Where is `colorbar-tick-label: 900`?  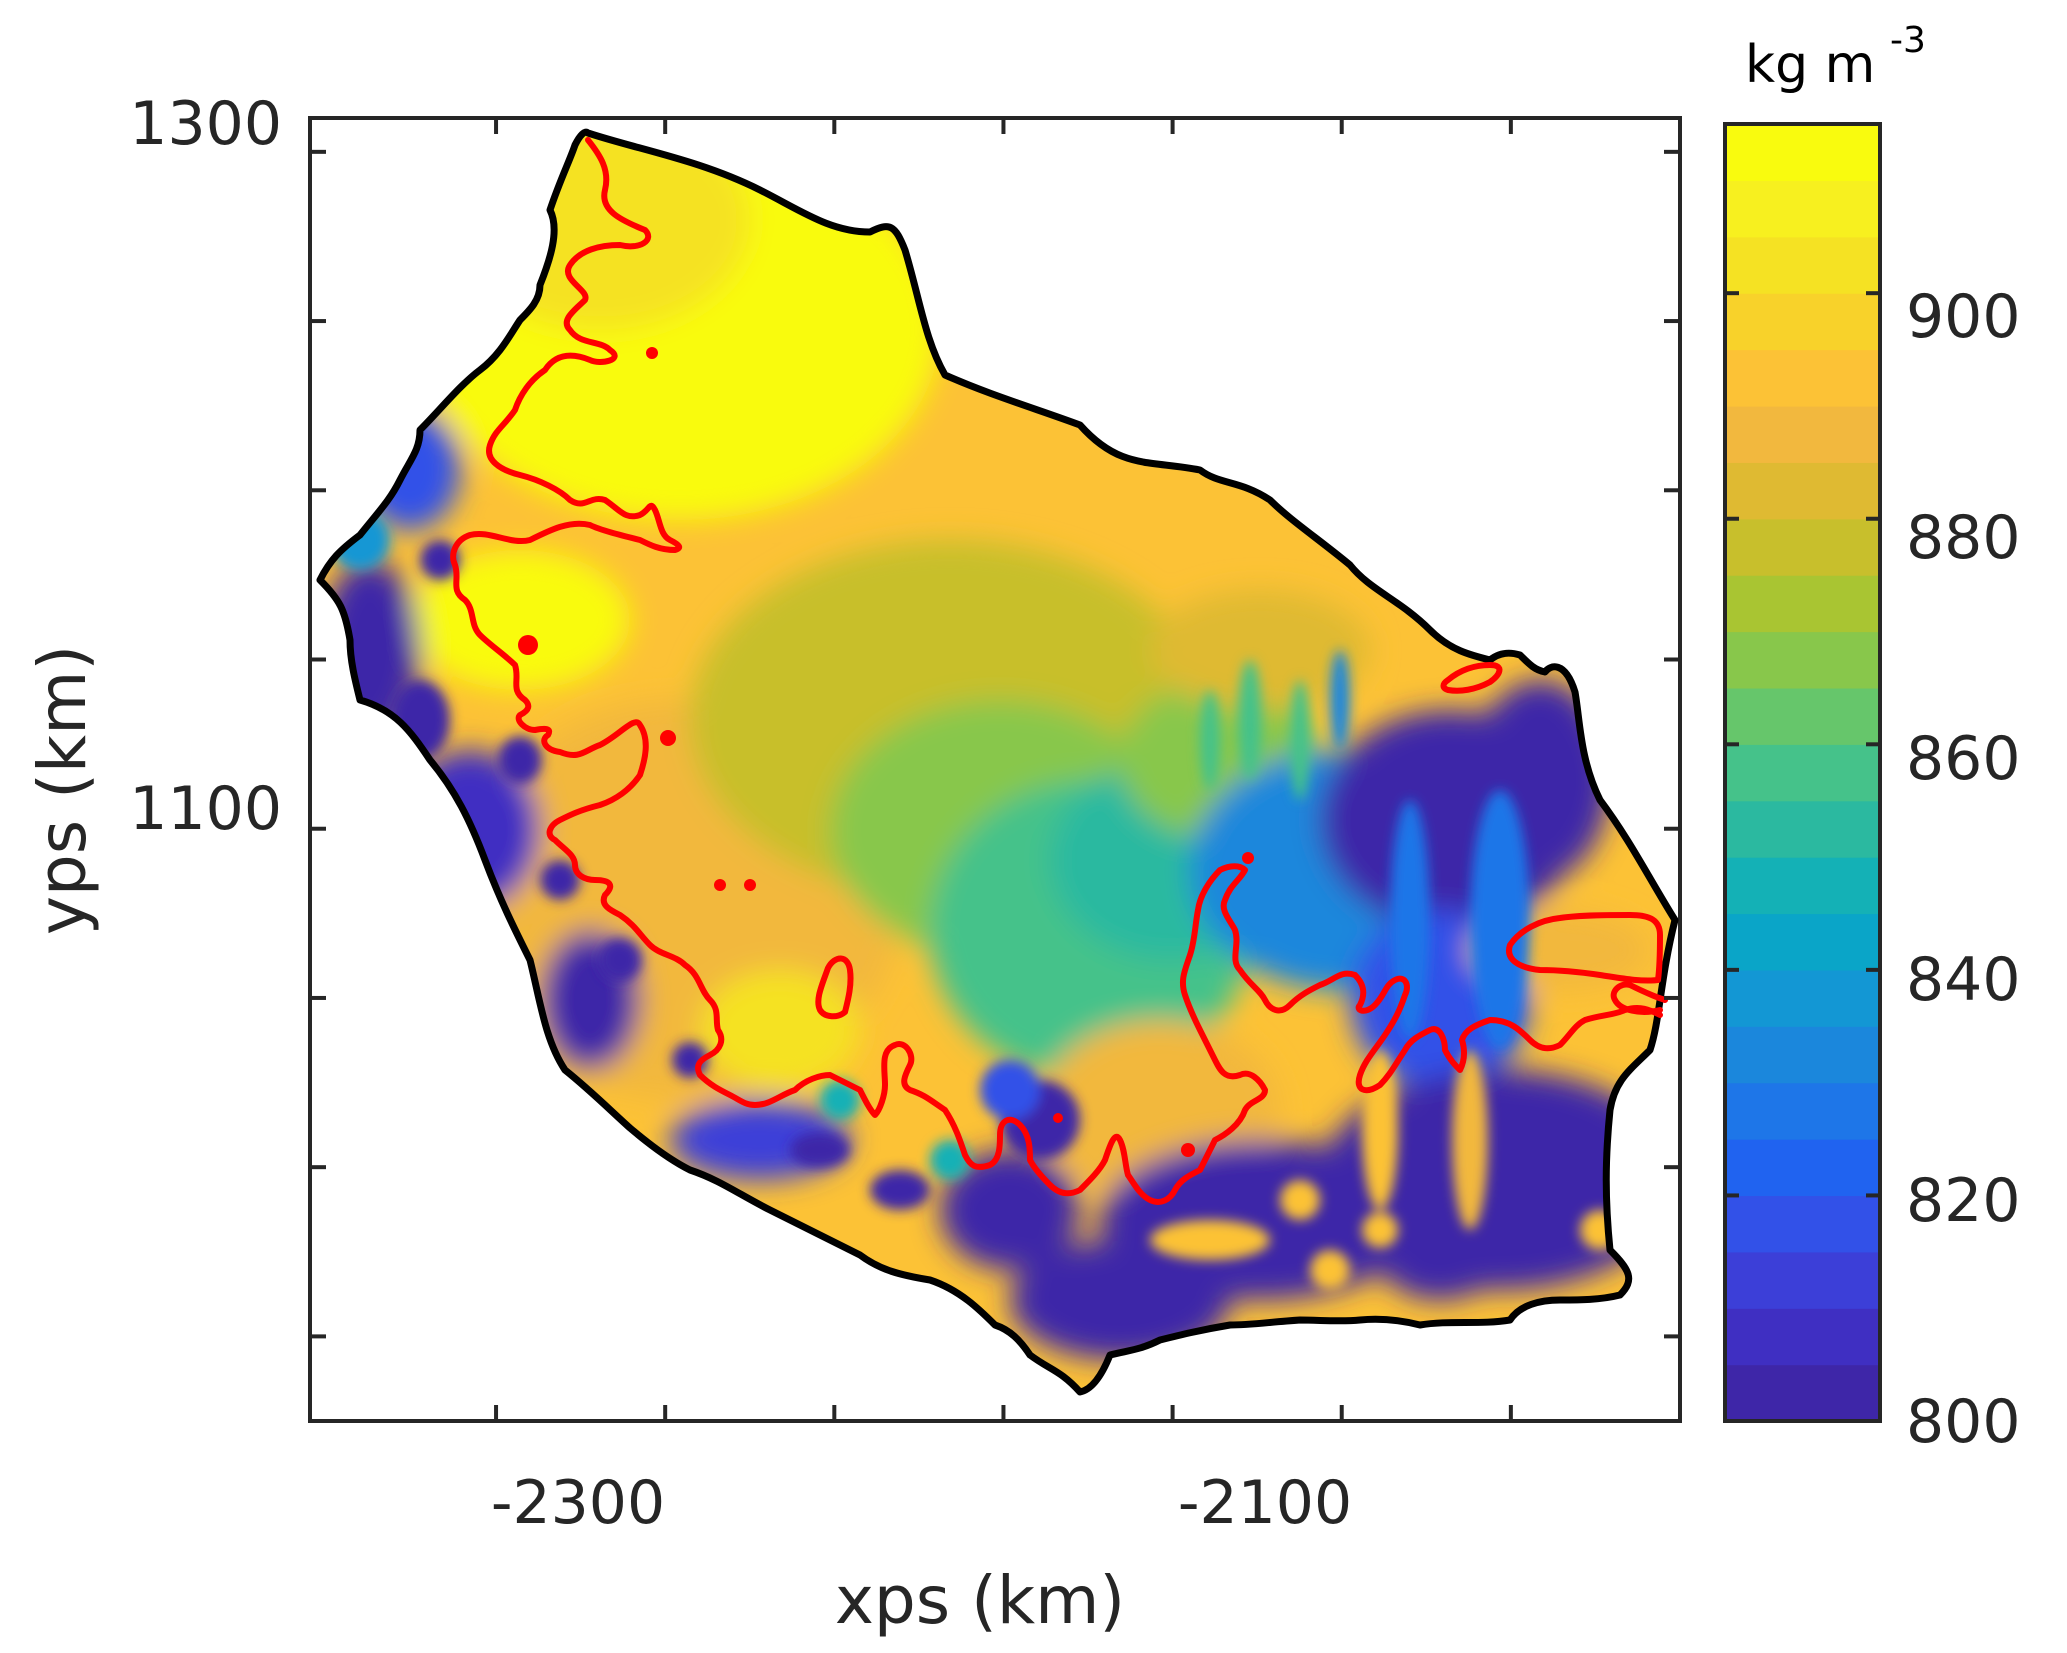
colorbar-tick-label: 900 is located at coordinates (1963, 317).